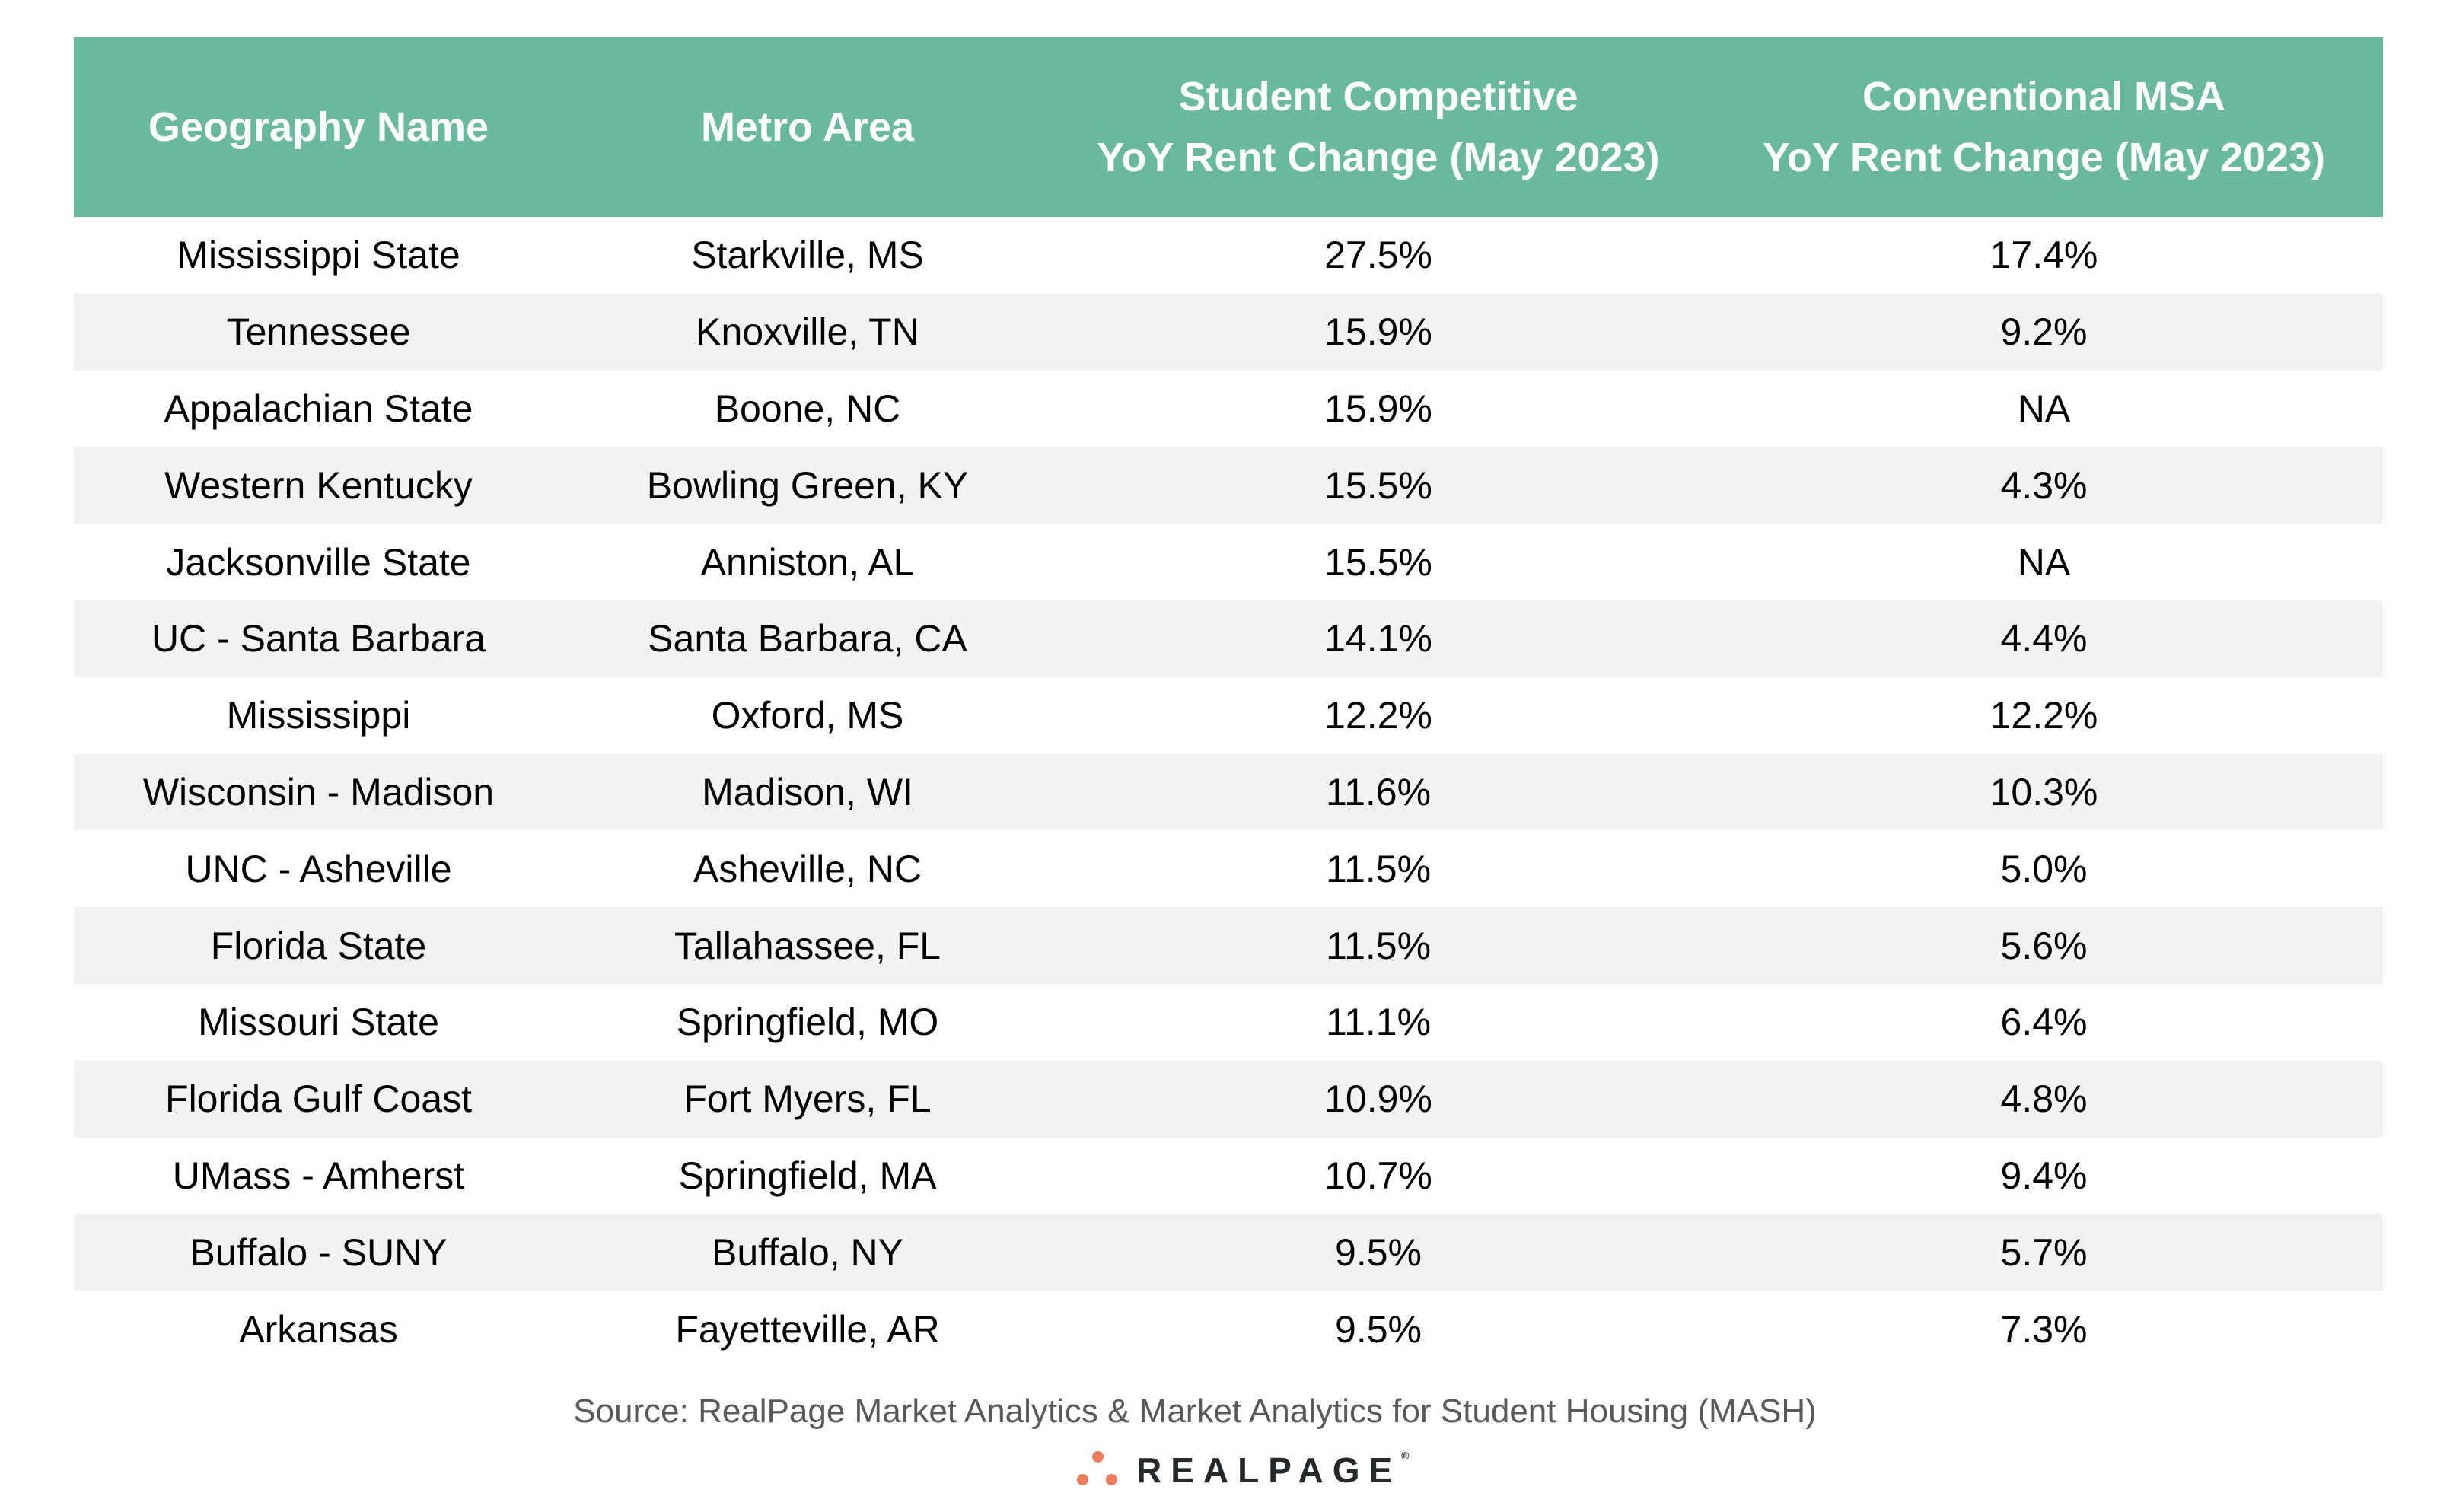  I want to click on cell-metro-area: Tallahassee, FL, so click(807, 945).